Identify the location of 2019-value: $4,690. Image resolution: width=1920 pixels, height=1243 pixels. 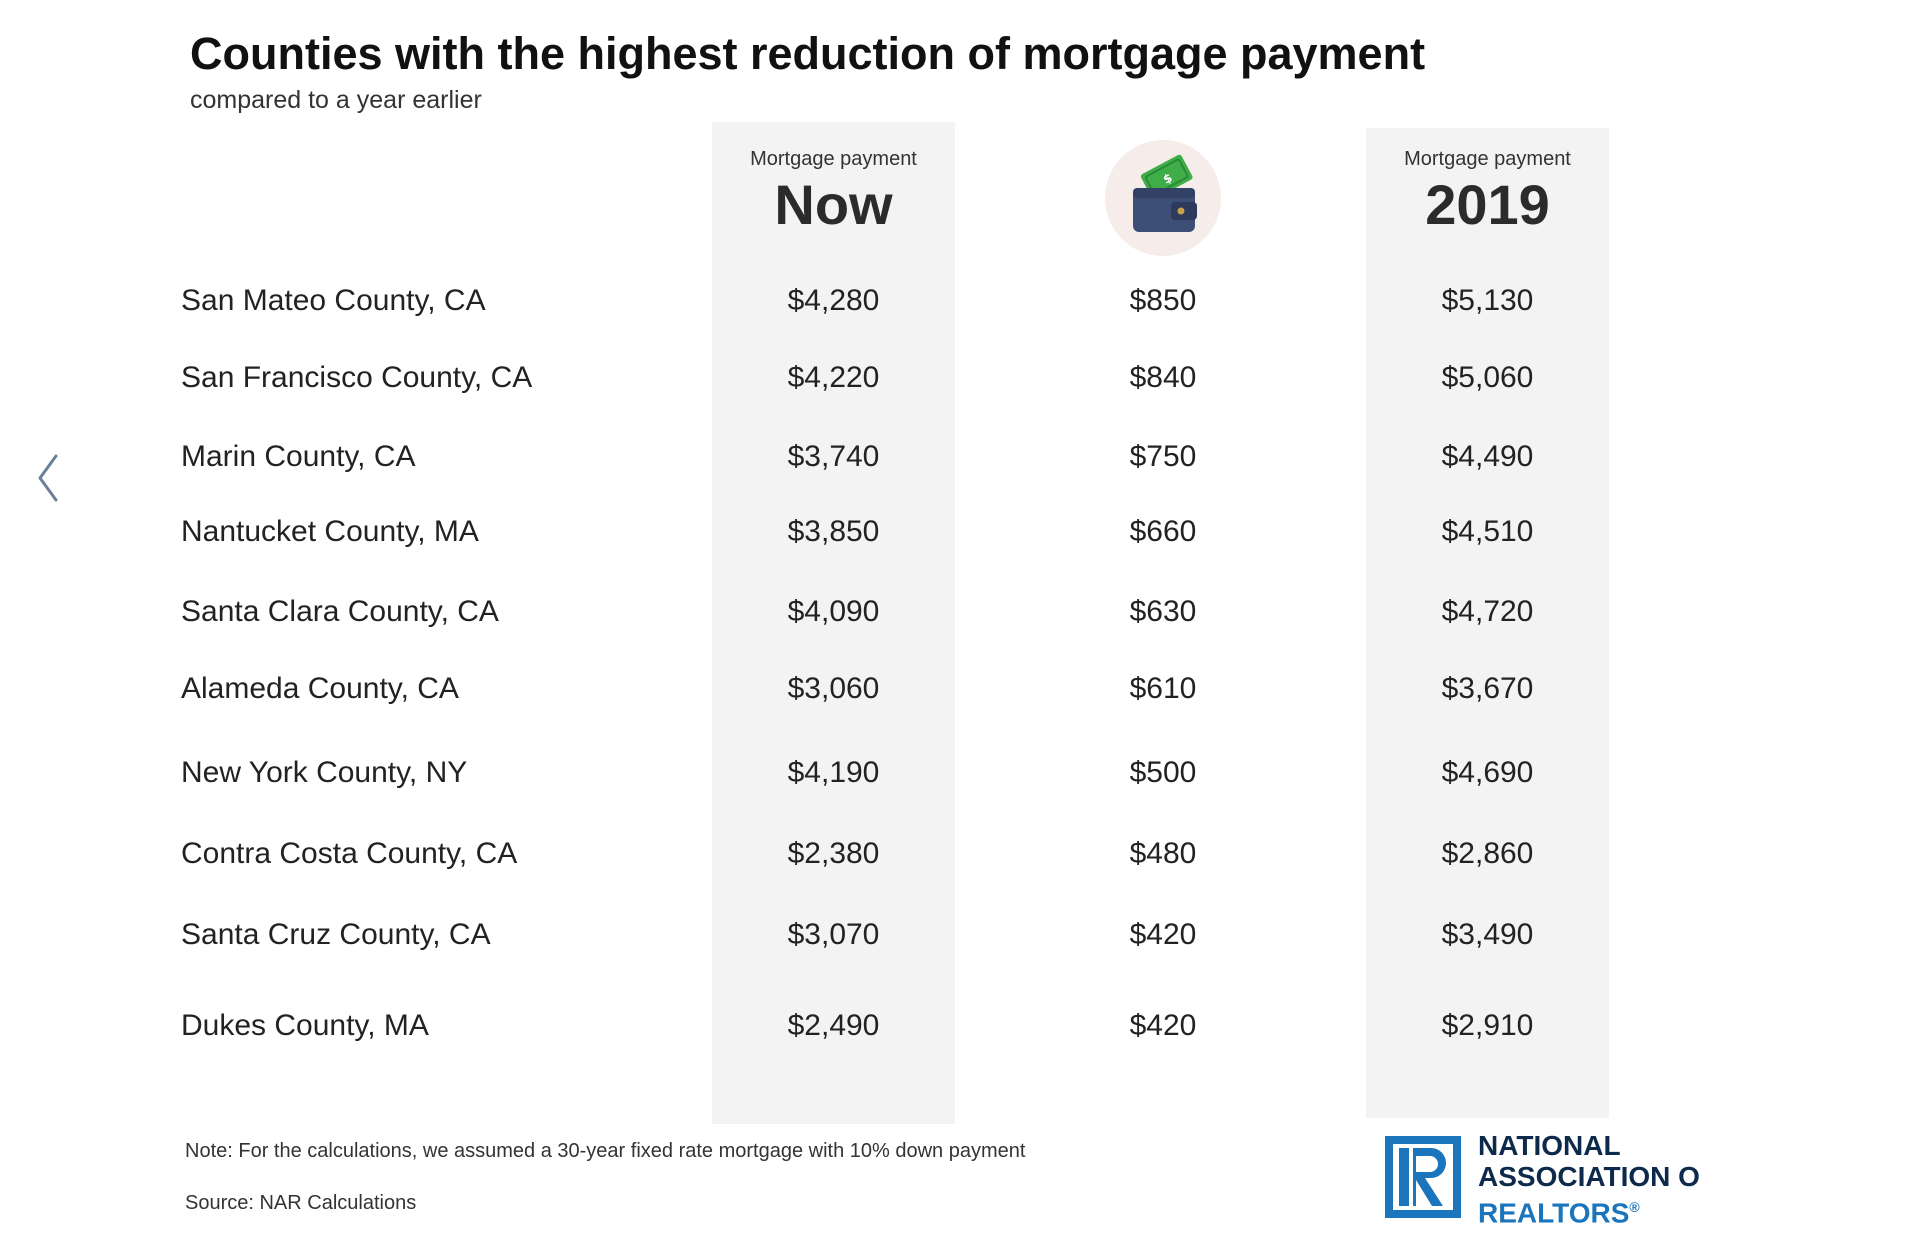
(1487, 772).